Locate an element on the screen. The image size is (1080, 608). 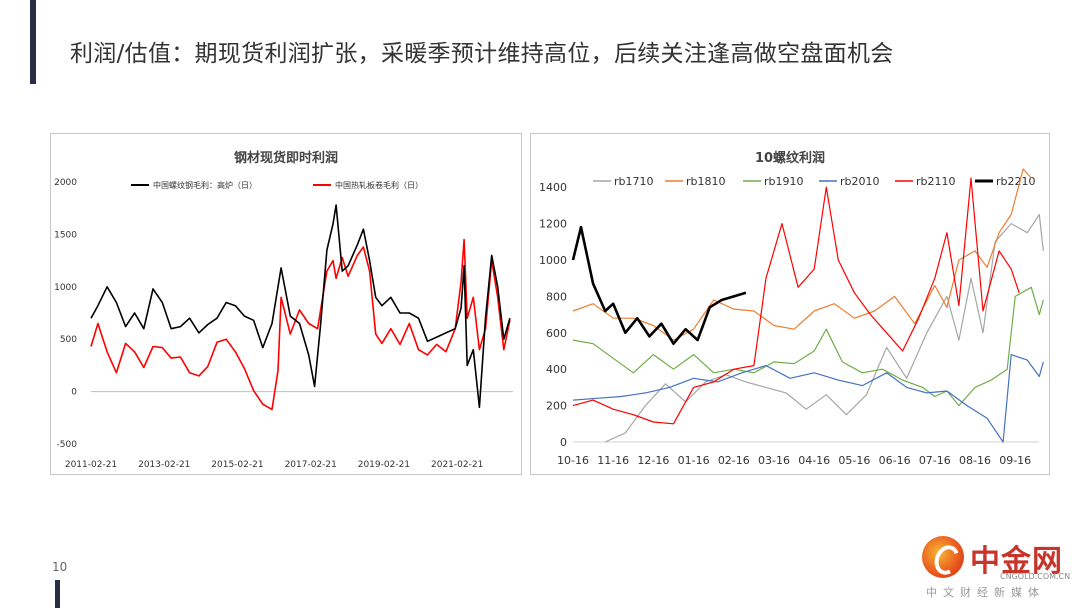
legend-label: rb1710 is located at coordinates (634, 181).